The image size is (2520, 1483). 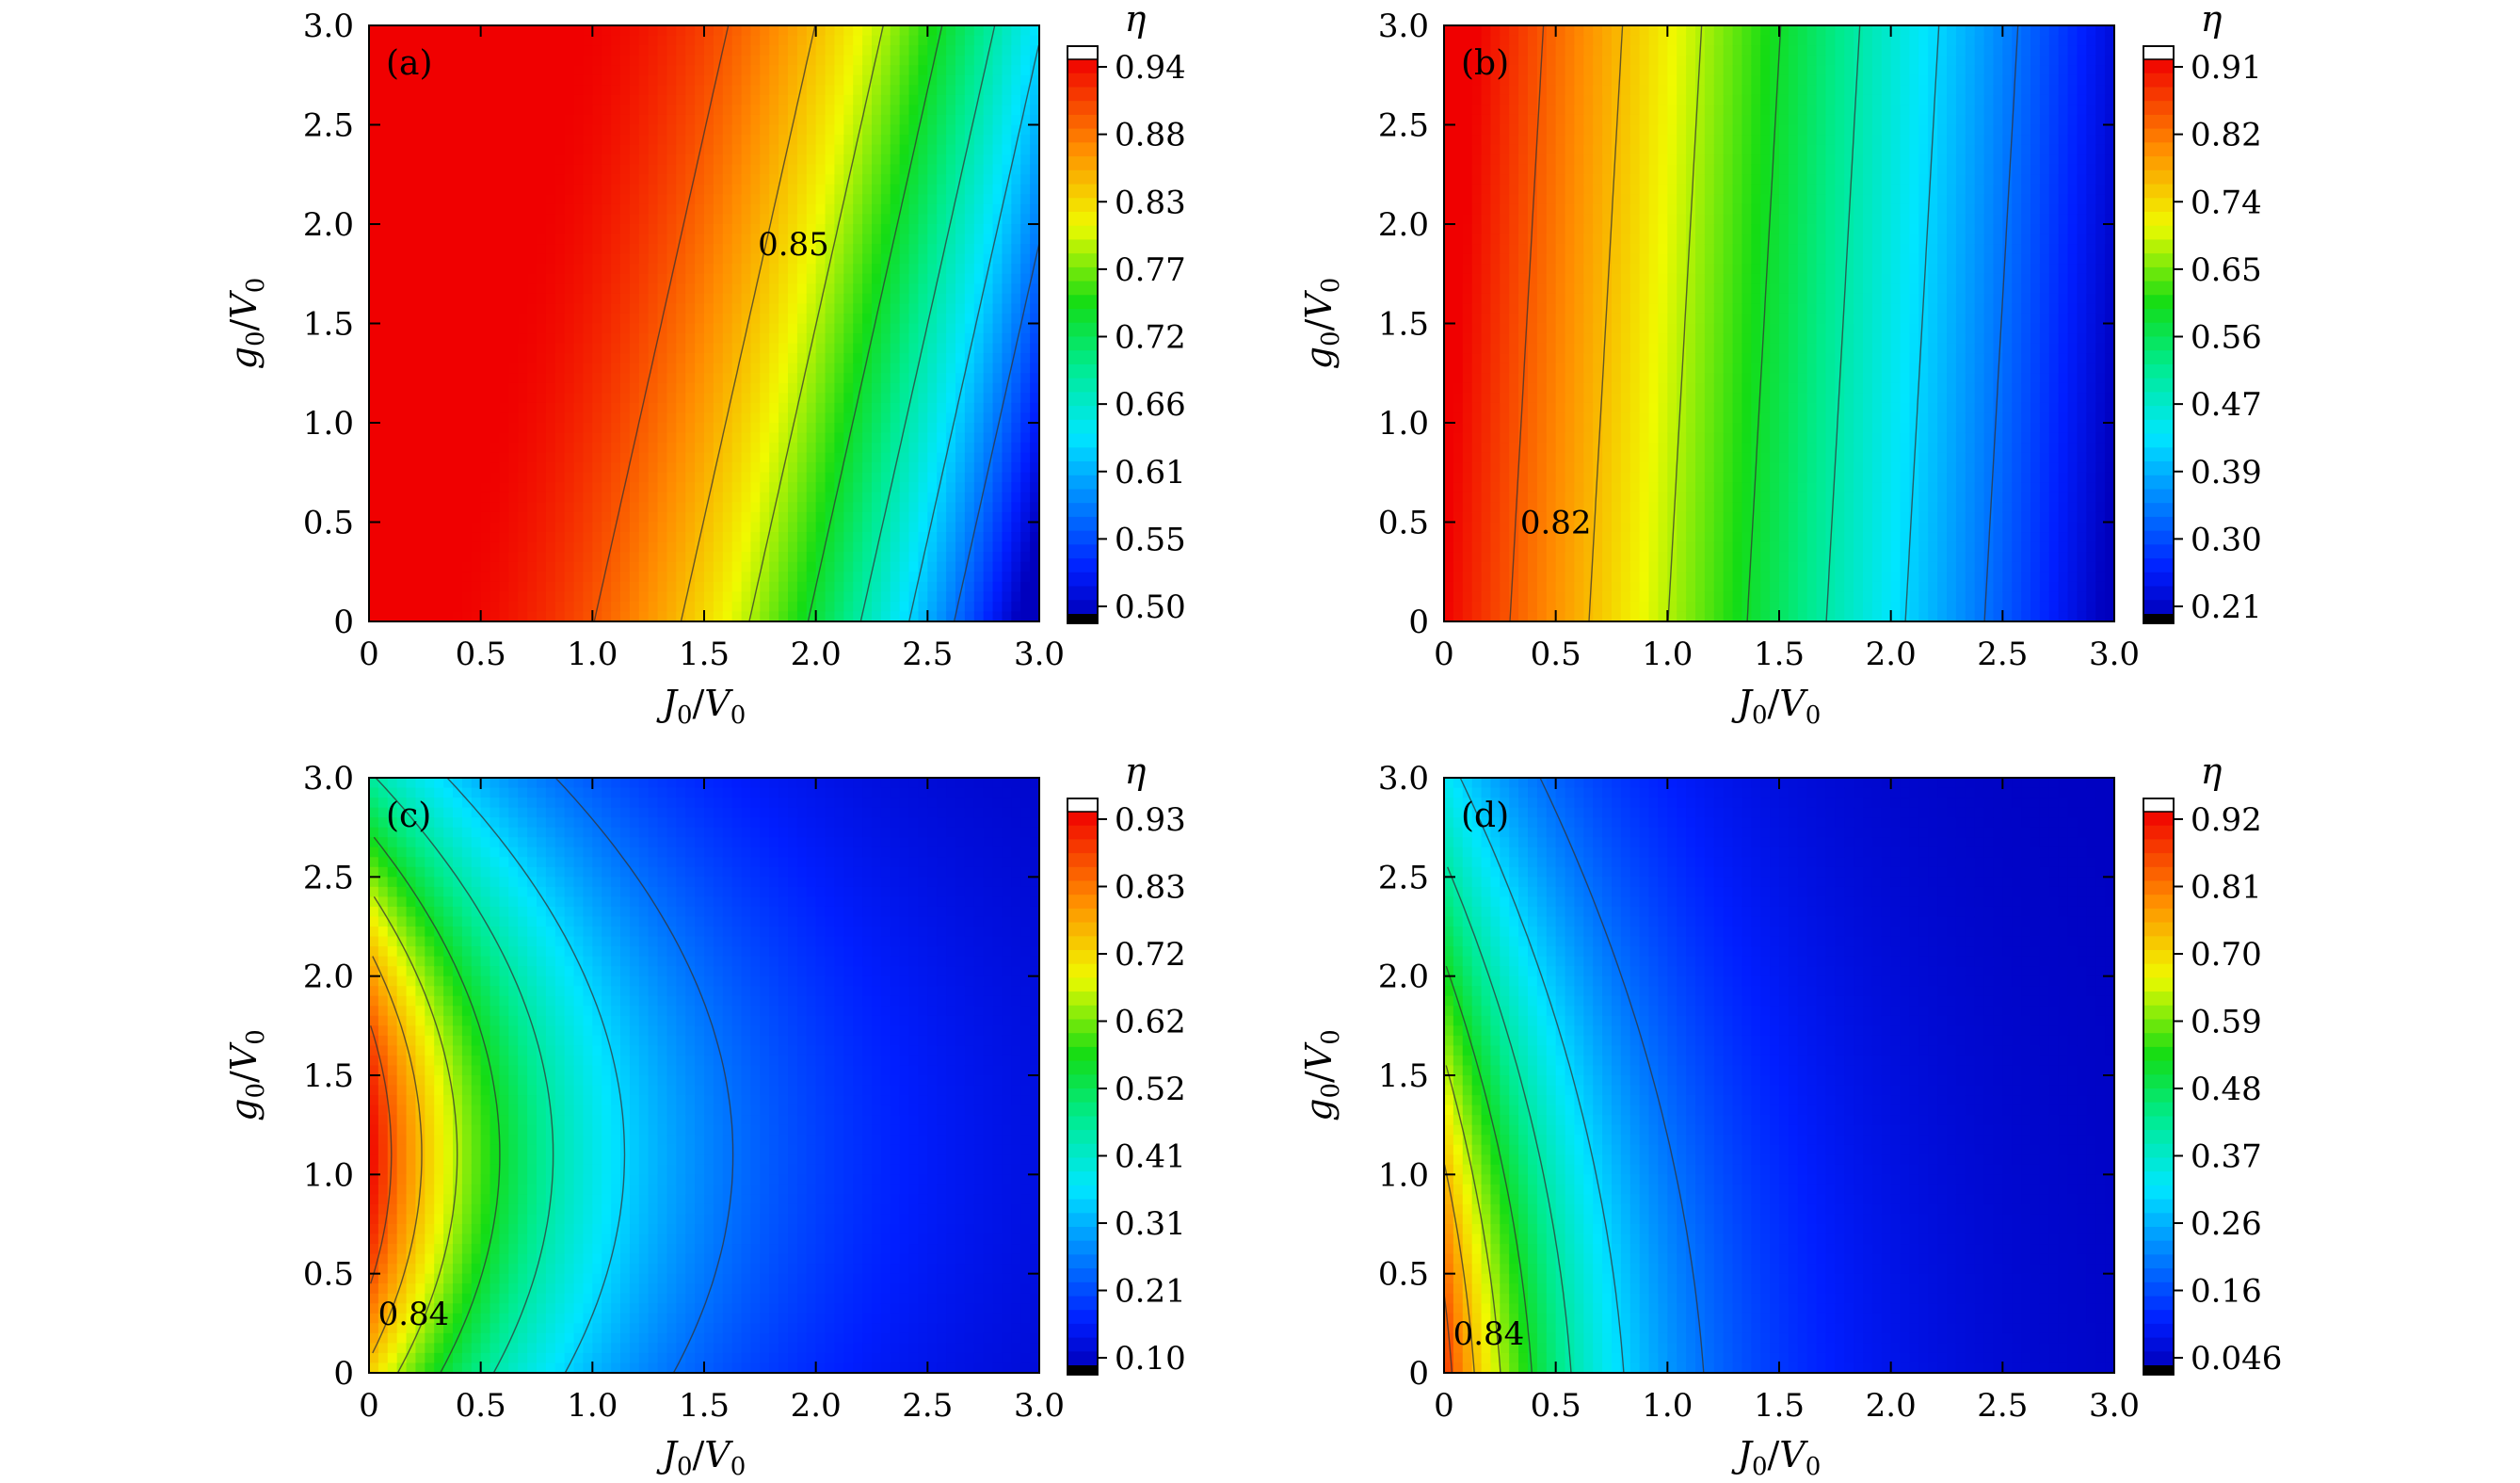 What do you see at coordinates (793, 245) in the screenshot?
I see `contour-value-label: 0.85` at bounding box center [793, 245].